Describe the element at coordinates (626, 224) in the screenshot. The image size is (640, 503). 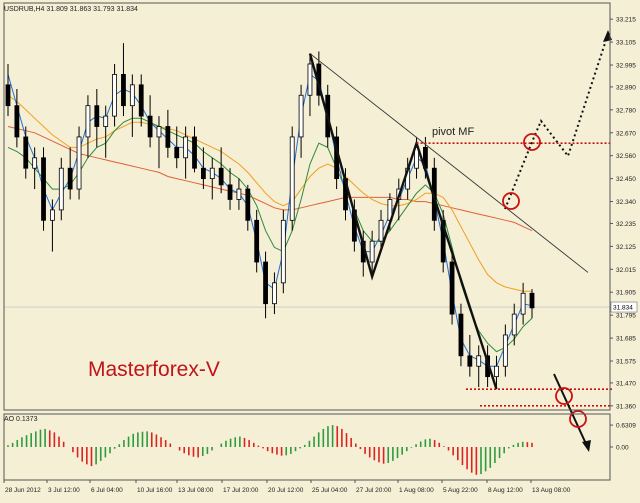
I see `price-tick-label: 32.235` at that location.